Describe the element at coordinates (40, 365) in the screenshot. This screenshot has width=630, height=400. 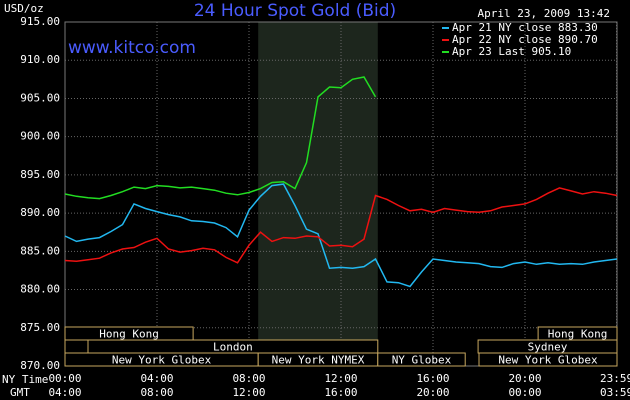
I see `y-tick-label: 870.00` at that location.